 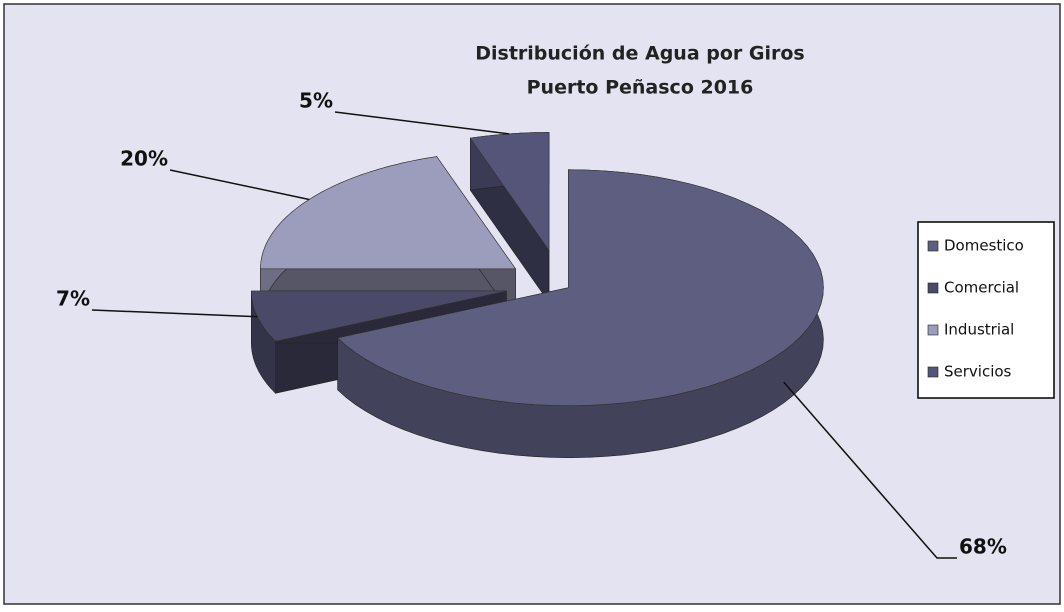 What do you see at coordinates (981, 288) in the screenshot?
I see `legend-label: Comercial` at bounding box center [981, 288].